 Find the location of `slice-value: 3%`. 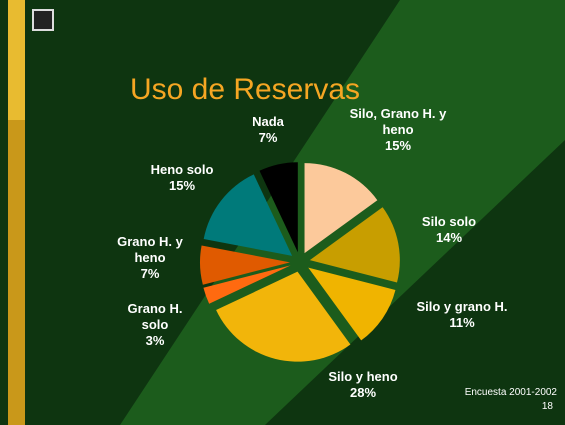

slice-value: 3% is located at coordinates (155, 340).